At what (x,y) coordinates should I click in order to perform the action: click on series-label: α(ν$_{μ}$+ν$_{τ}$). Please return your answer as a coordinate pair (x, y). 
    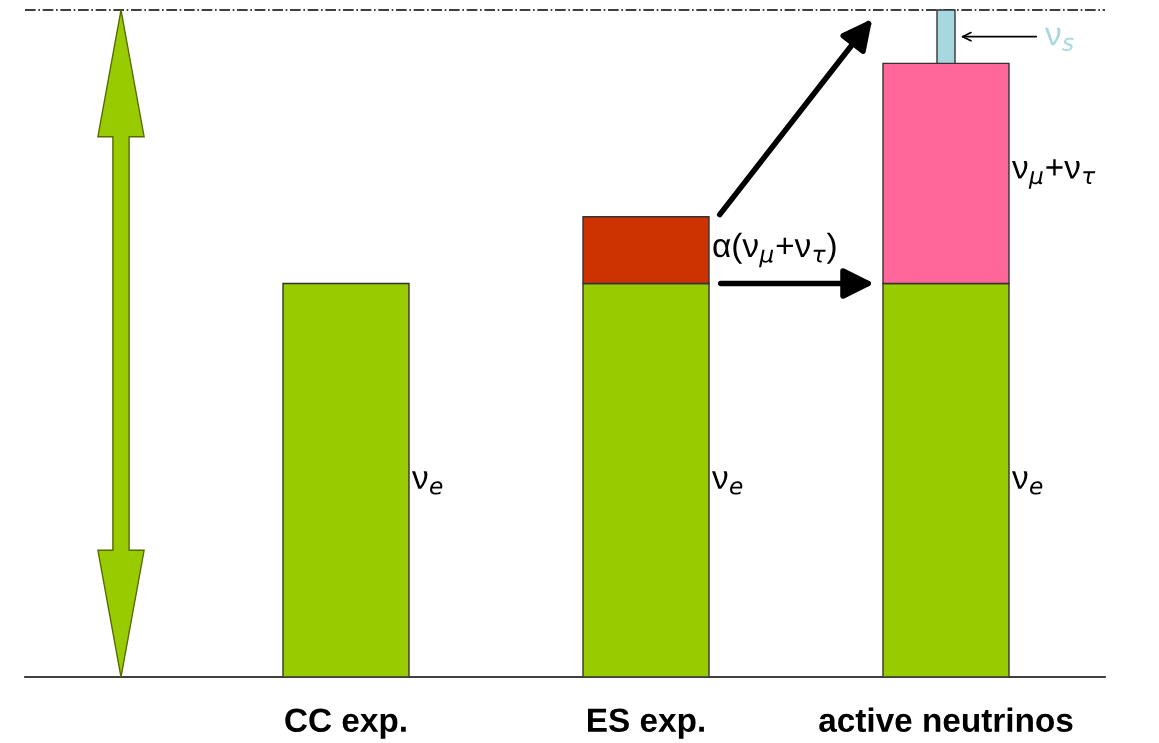
    Looking at the image, I should click on (774, 250).